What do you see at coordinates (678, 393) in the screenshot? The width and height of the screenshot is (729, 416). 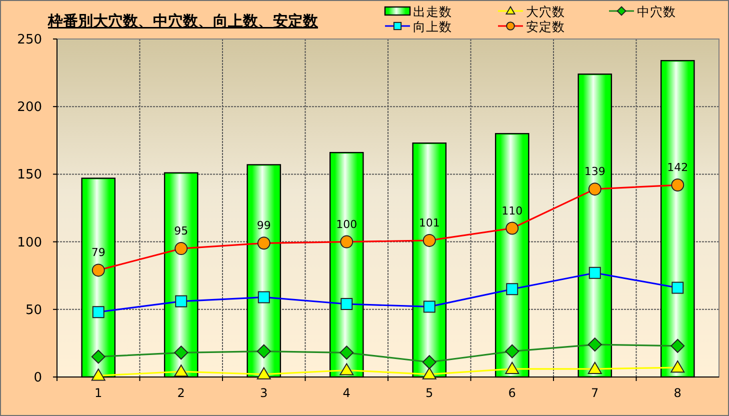 I see `x-tick-label: 8` at bounding box center [678, 393].